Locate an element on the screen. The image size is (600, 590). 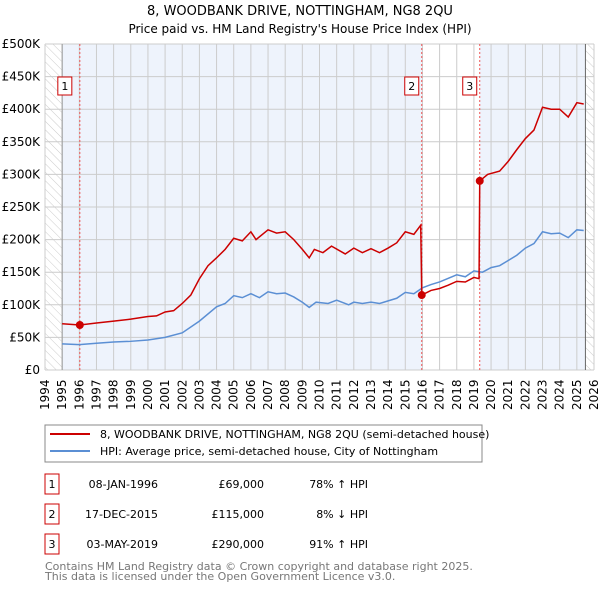
x-tick-label: 2010 is located at coordinates (320, 394).